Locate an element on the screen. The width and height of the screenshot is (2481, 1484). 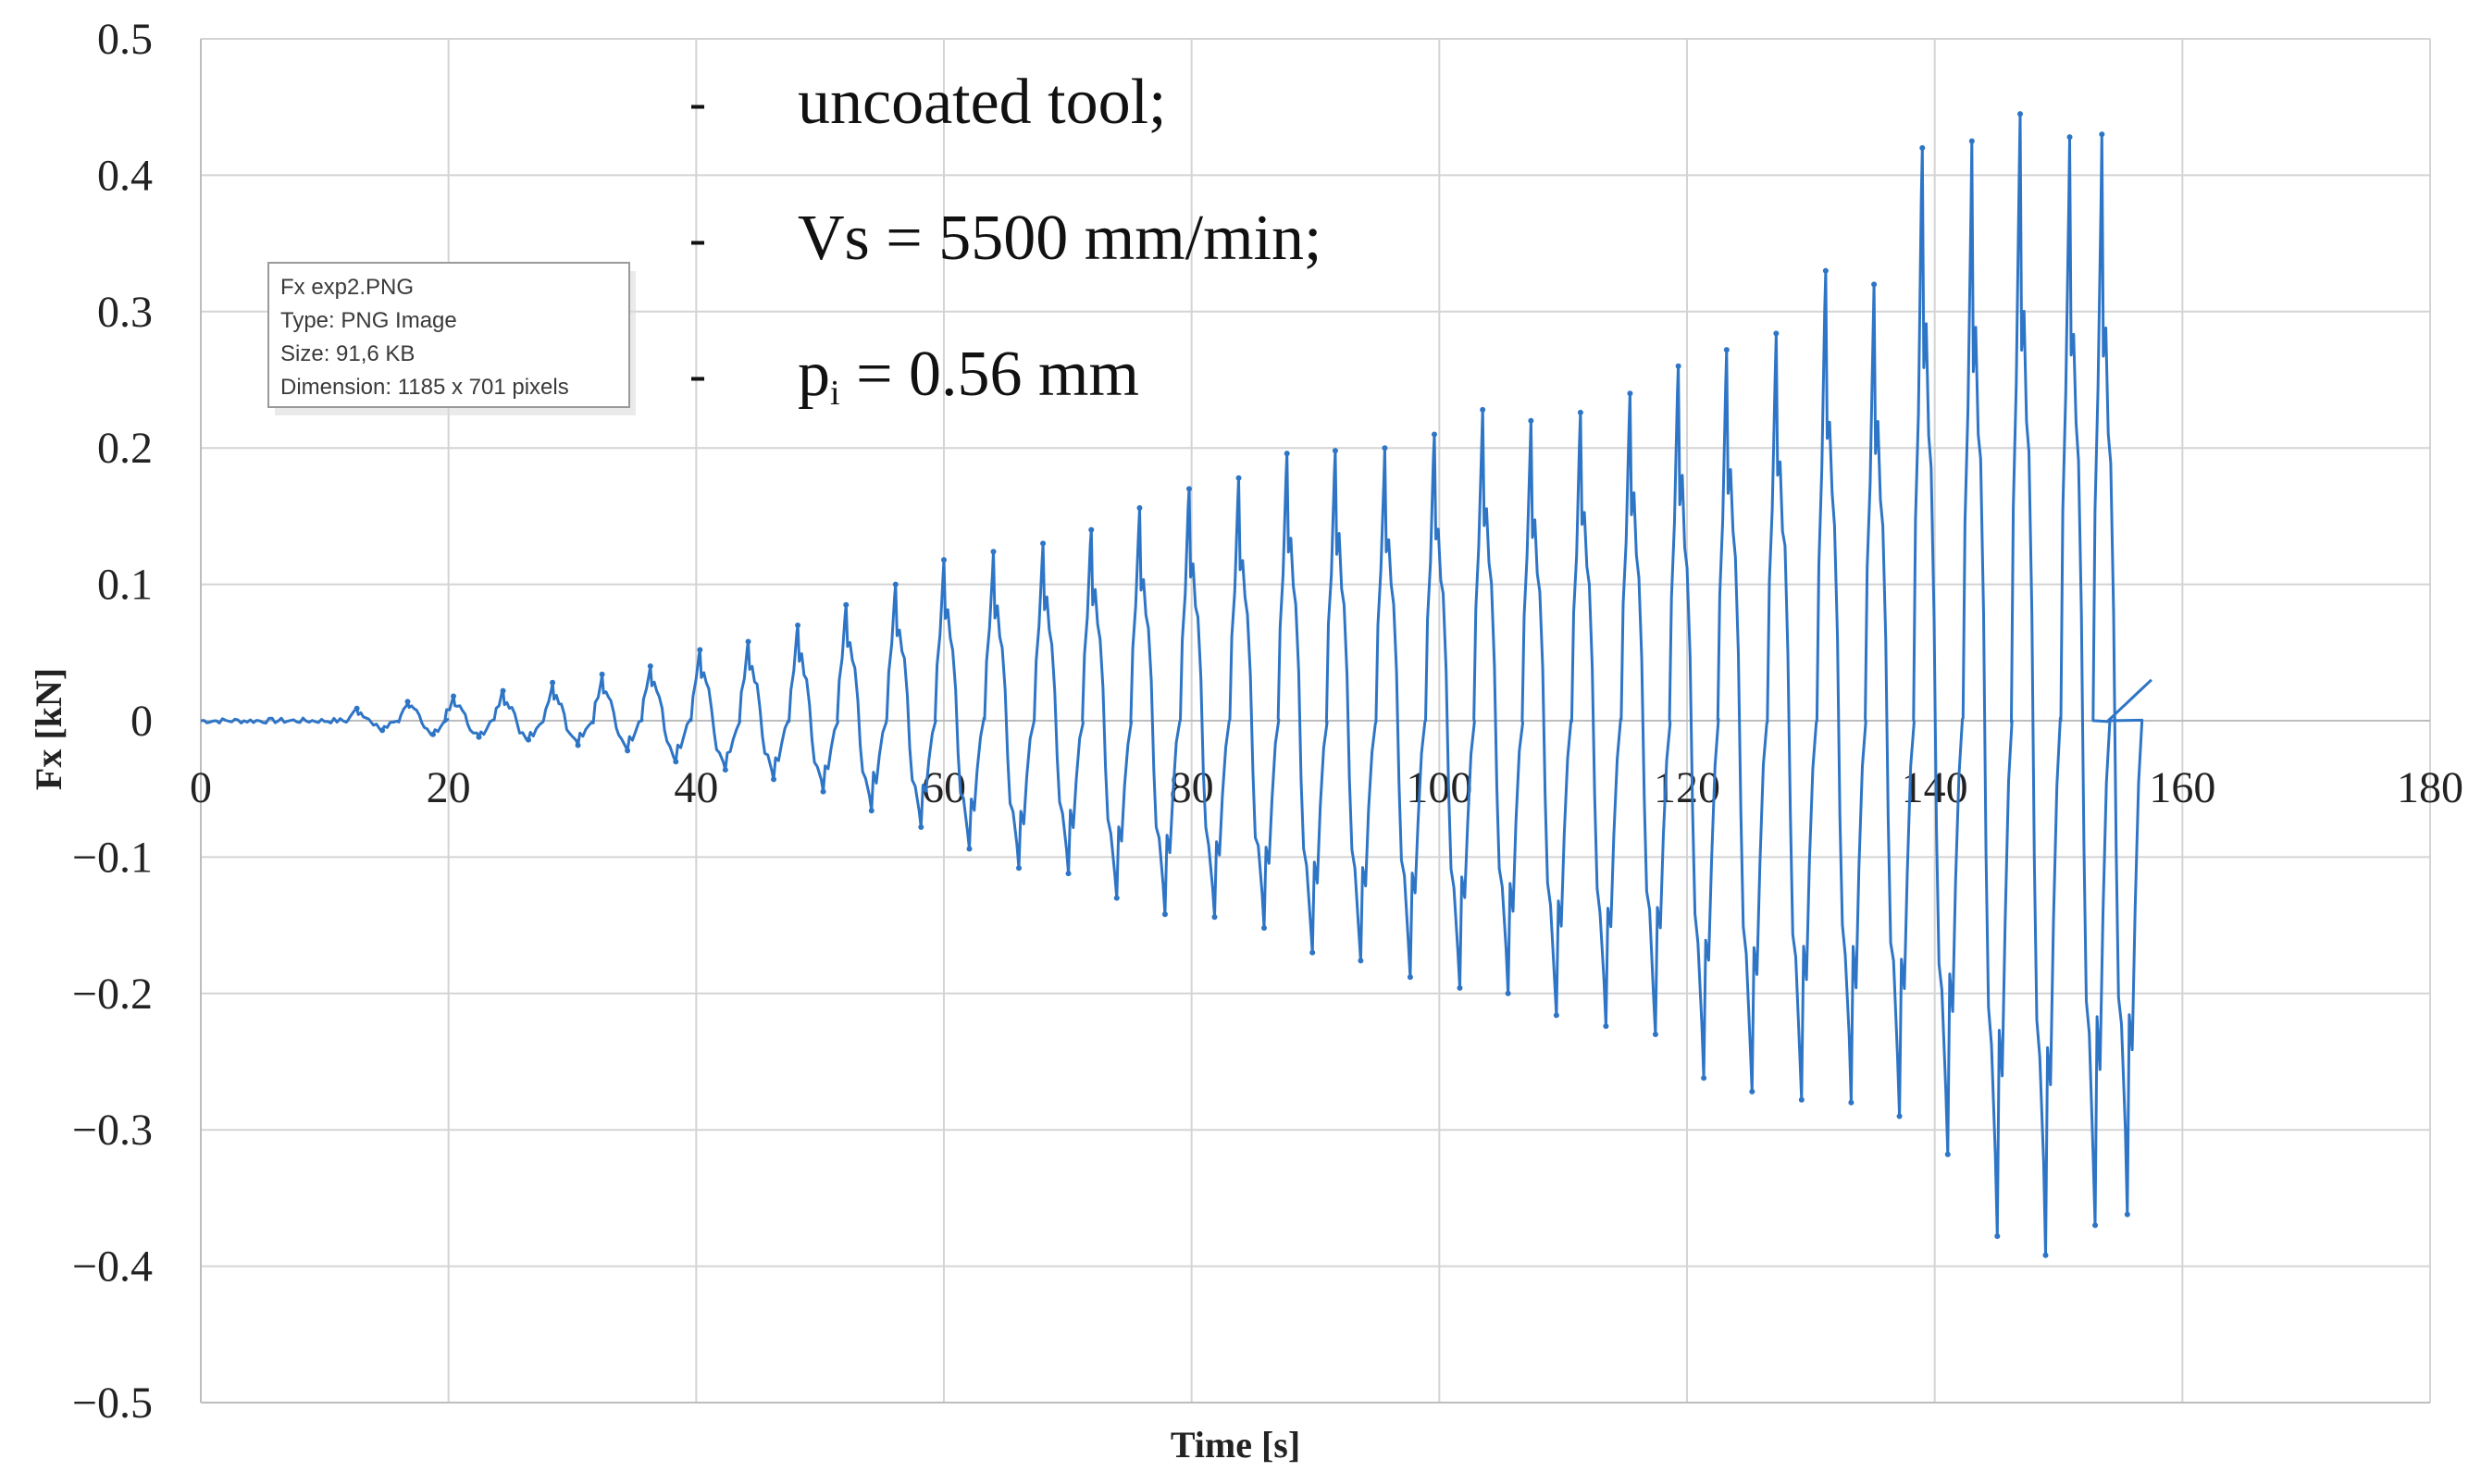
x-tick-label: 80 is located at coordinates (1192, 787).